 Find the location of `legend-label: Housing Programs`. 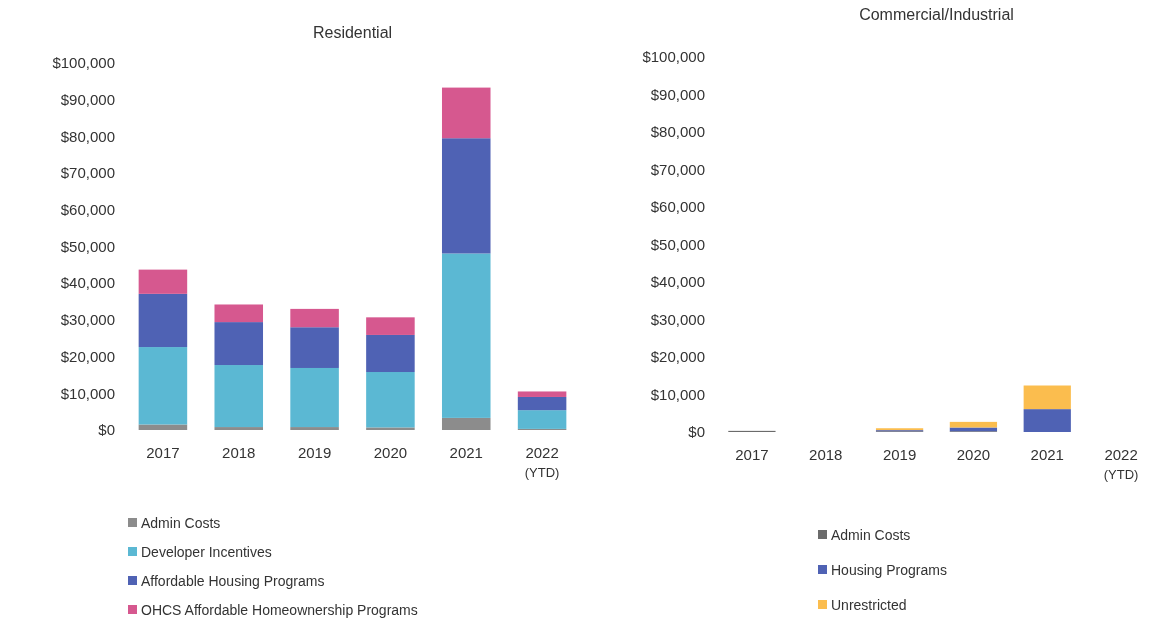

legend-label: Housing Programs is located at coordinates (889, 569).